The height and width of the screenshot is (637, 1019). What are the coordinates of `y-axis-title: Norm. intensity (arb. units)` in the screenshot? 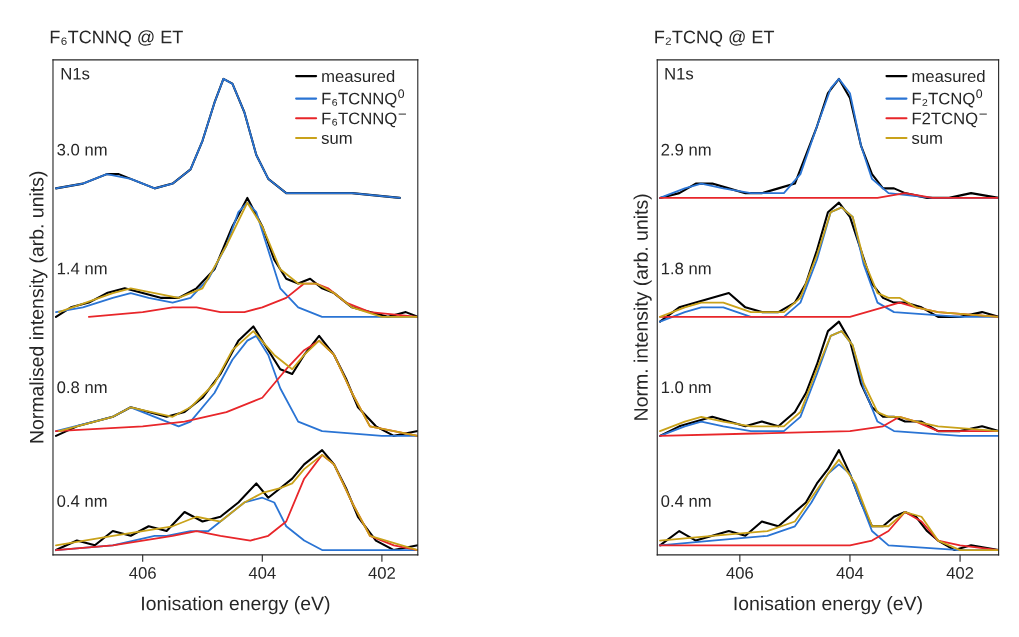 It's located at (642, 307).